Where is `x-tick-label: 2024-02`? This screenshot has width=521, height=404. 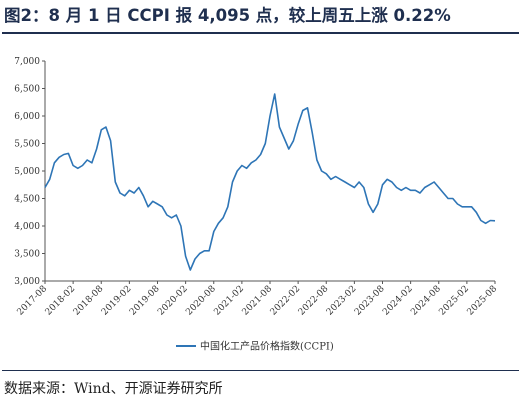
x-tick-label: 2024-02 is located at coordinates (398, 301).